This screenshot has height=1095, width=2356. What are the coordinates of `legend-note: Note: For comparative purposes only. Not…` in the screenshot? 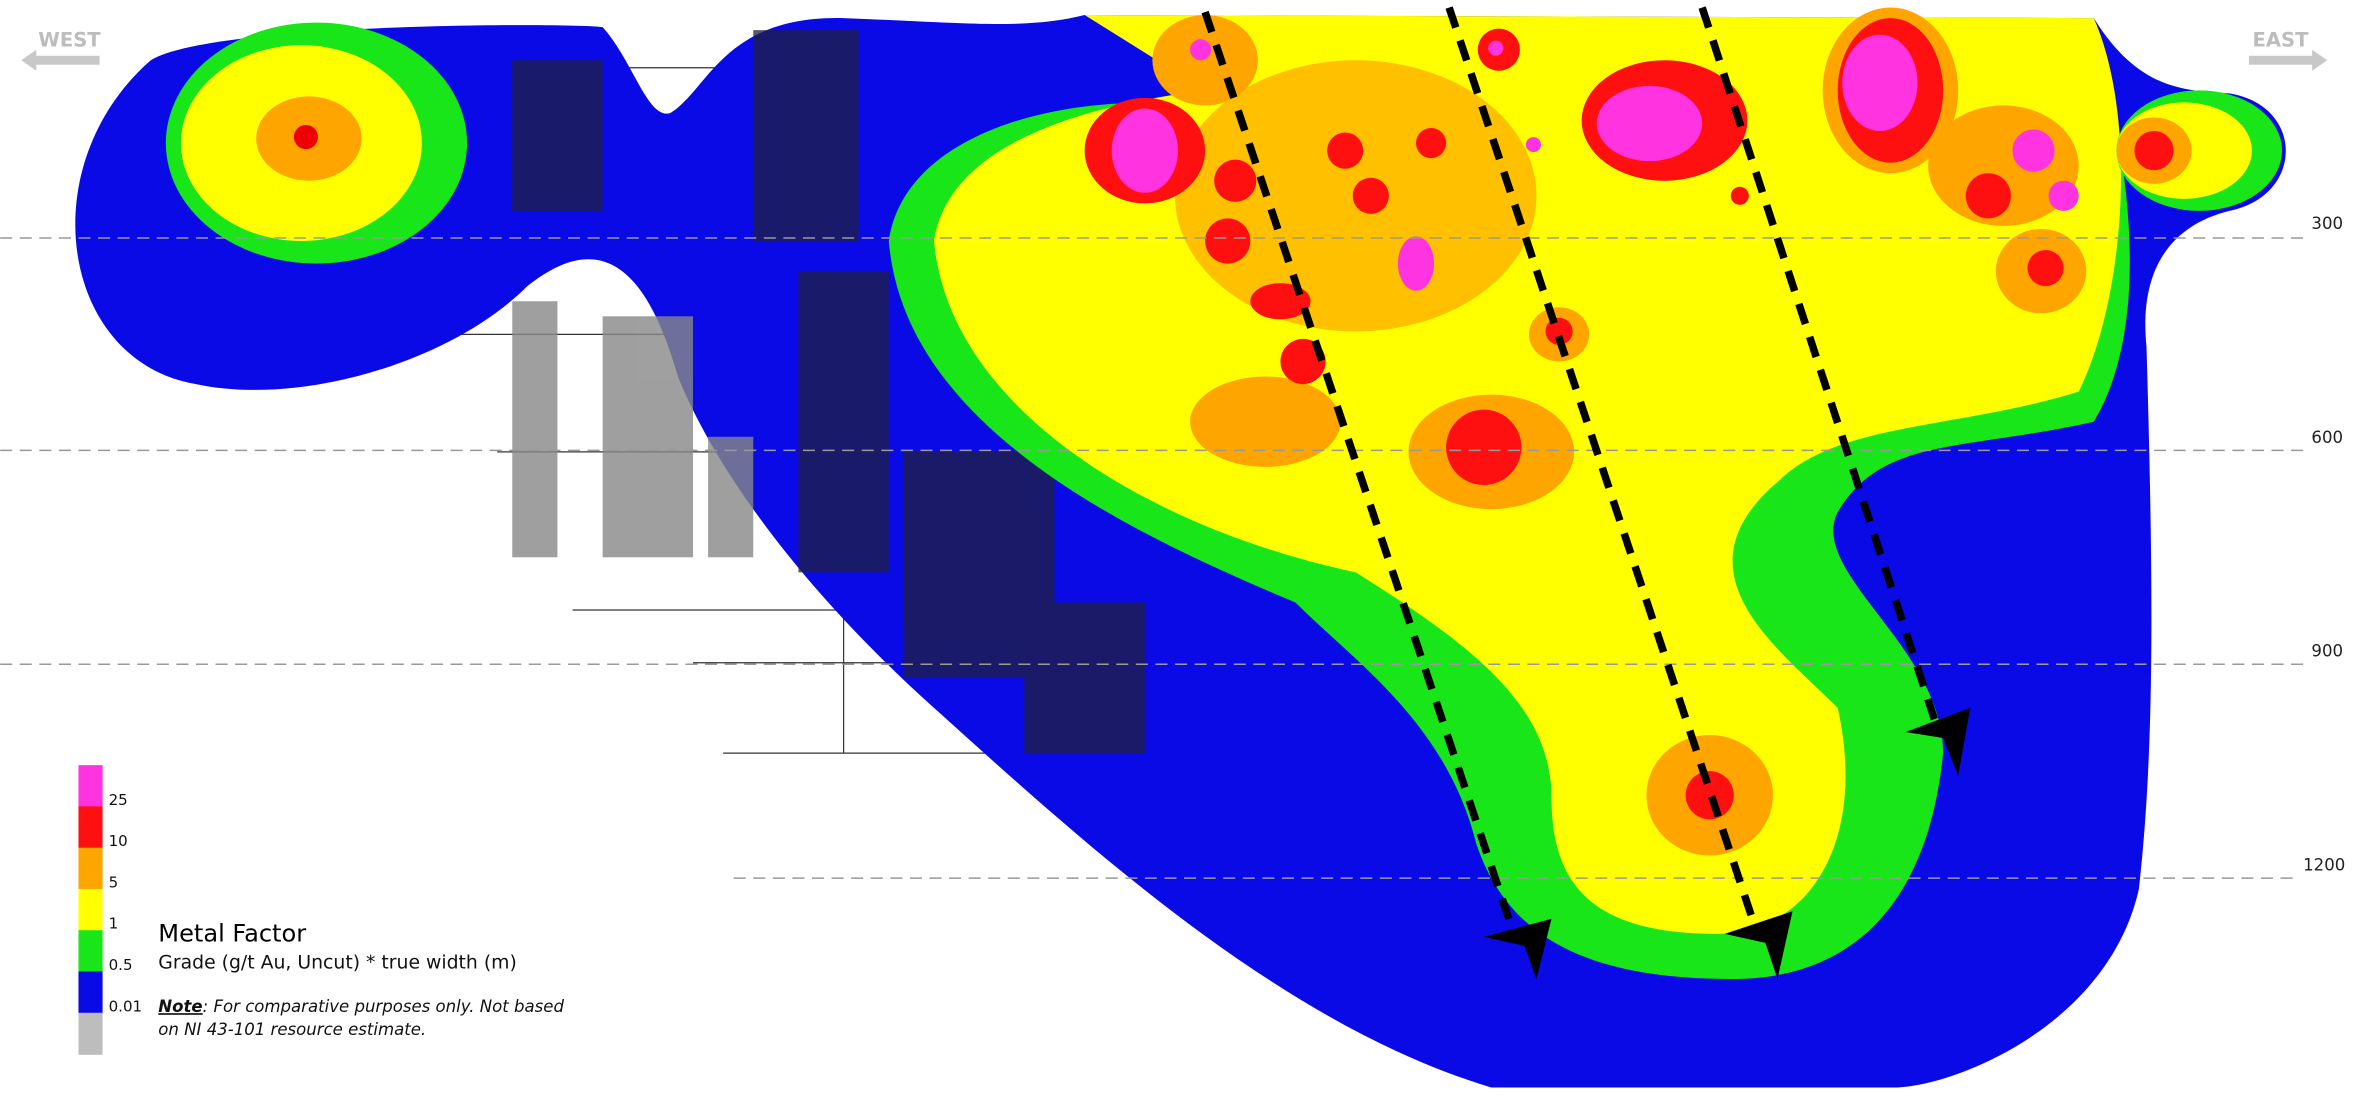 It's located at (361, 1006).